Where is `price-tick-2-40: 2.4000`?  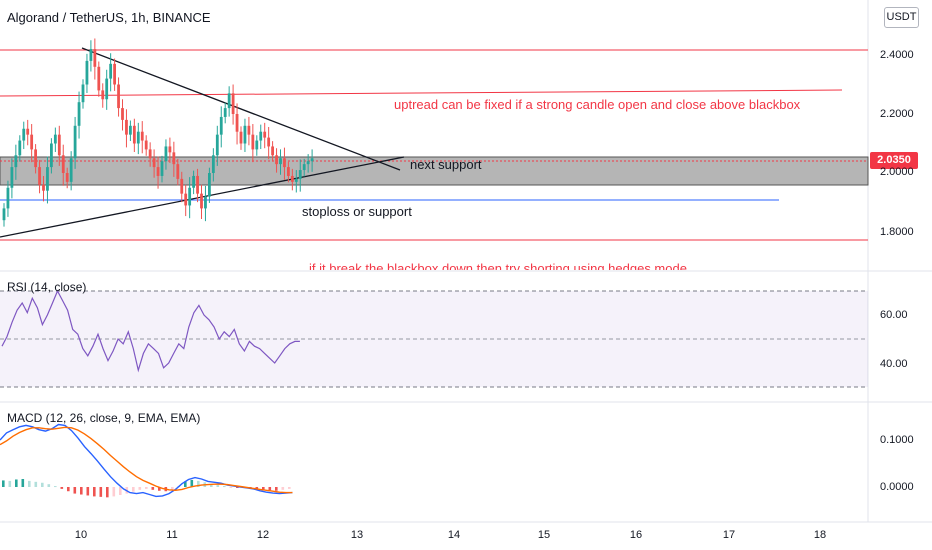 price-tick-2-40: 2.4000 is located at coordinates (897, 55).